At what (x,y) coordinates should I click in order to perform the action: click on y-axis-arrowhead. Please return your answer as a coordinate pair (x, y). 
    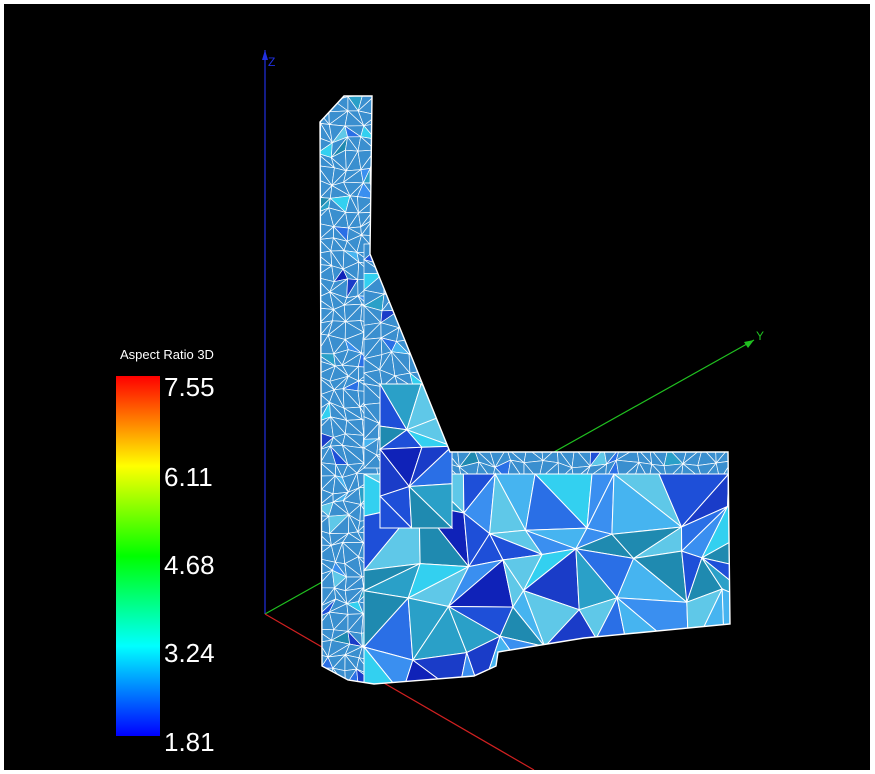
    Looking at the image, I should click on (749, 344).